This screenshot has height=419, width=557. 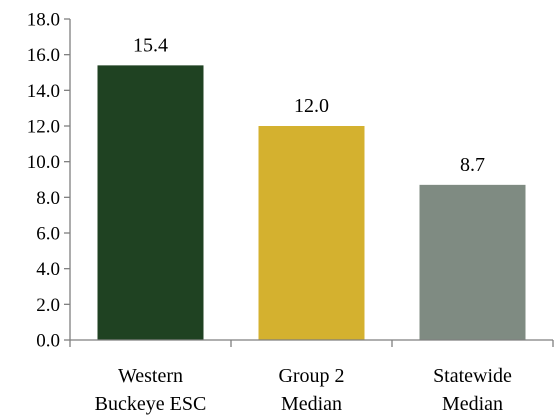 I want to click on y-axis: 0.0 2.0 4.0 6.0 8.0 10.0 12.0 14.0 16.0 18.0, so click(x=49, y=181).